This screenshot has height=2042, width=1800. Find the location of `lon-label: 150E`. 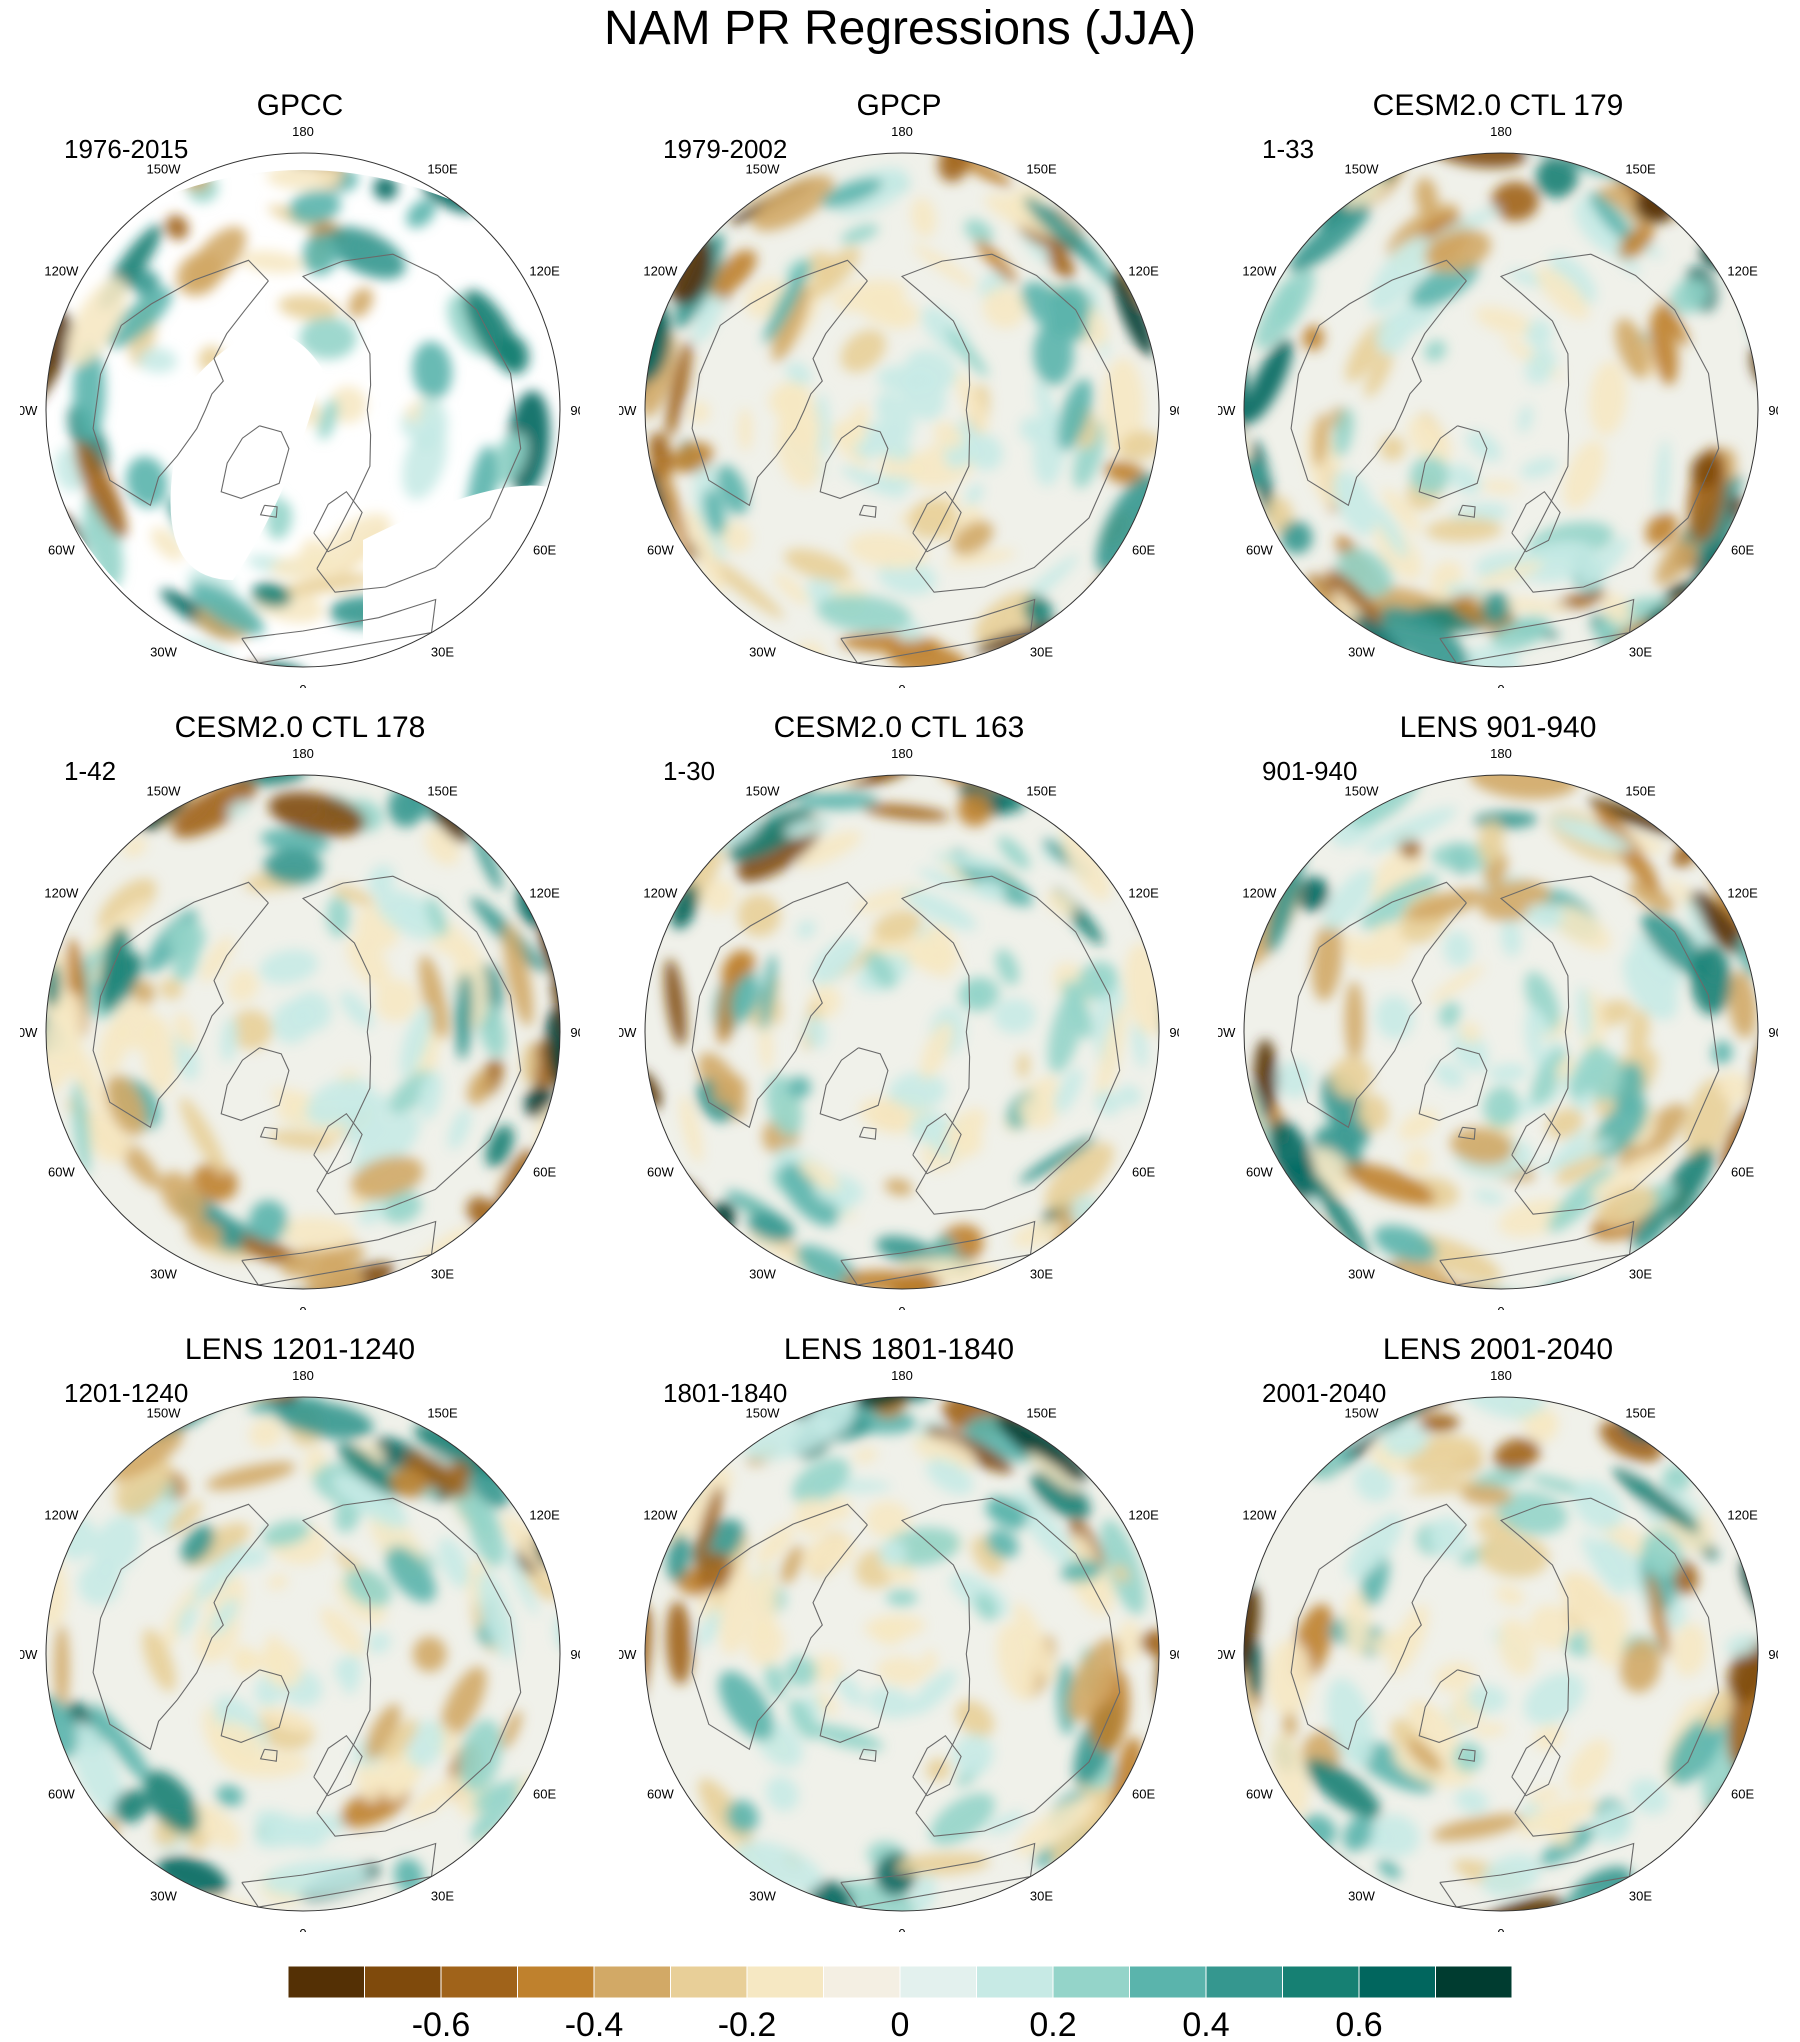

lon-label: 150E is located at coordinates (442, 168).